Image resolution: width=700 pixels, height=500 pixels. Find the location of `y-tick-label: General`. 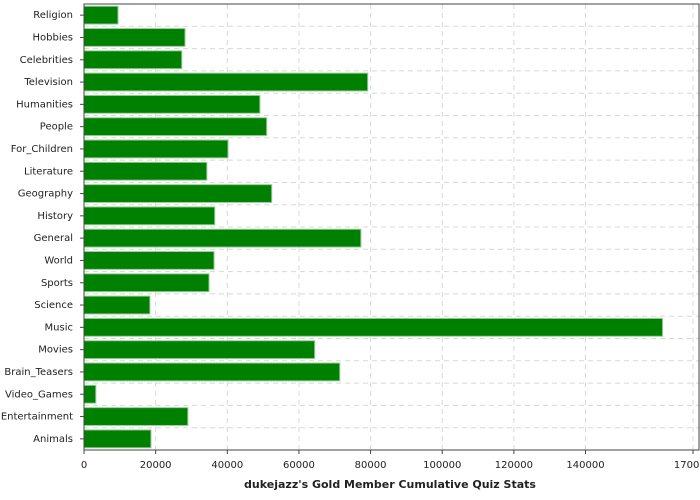

y-tick-label: General is located at coordinates (53, 238).